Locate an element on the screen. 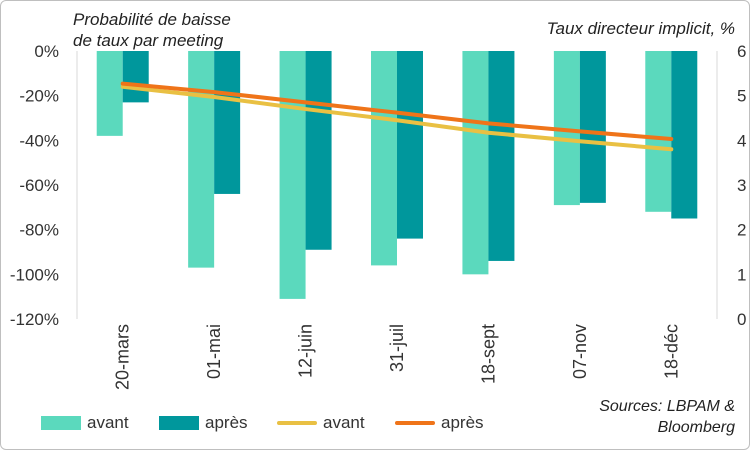 The image size is (752, 452). bar-apres-18-sept is located at coordinates (501, 156).